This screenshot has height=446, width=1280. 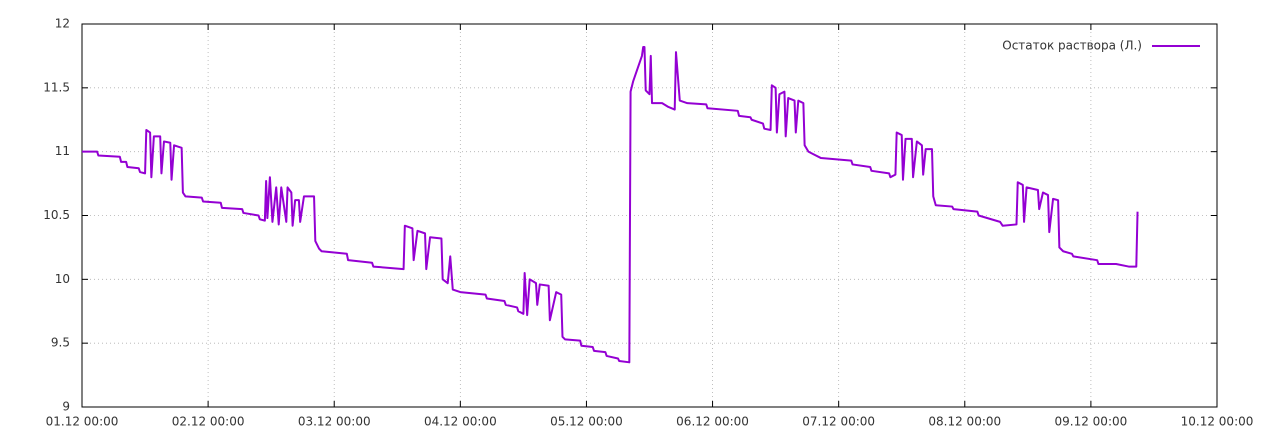 What do you see at coordinates (208, 422) in the screenshot?
I see `x-tick-label: 02.12 00:00` at bounding box center [208, 422].